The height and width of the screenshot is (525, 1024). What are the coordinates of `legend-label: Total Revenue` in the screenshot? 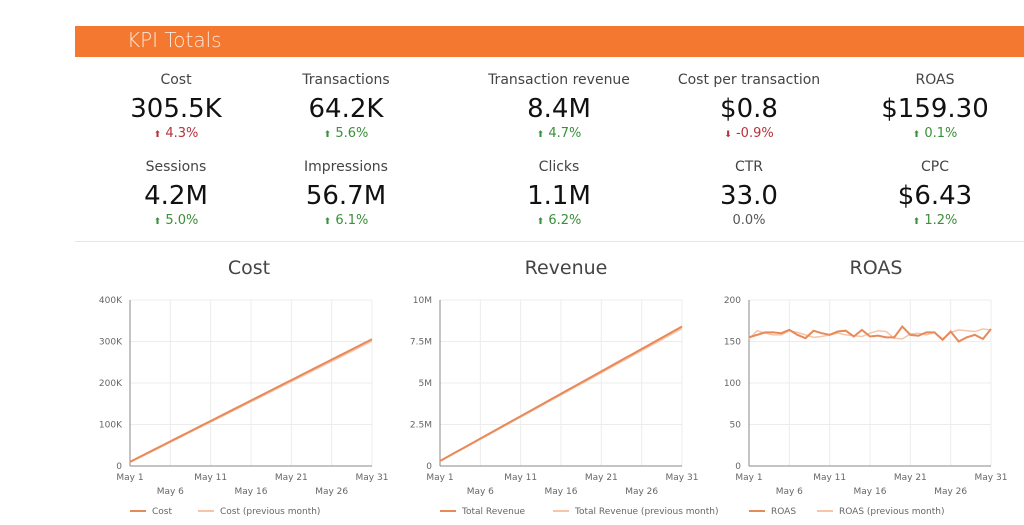 It's located at (493, 512).